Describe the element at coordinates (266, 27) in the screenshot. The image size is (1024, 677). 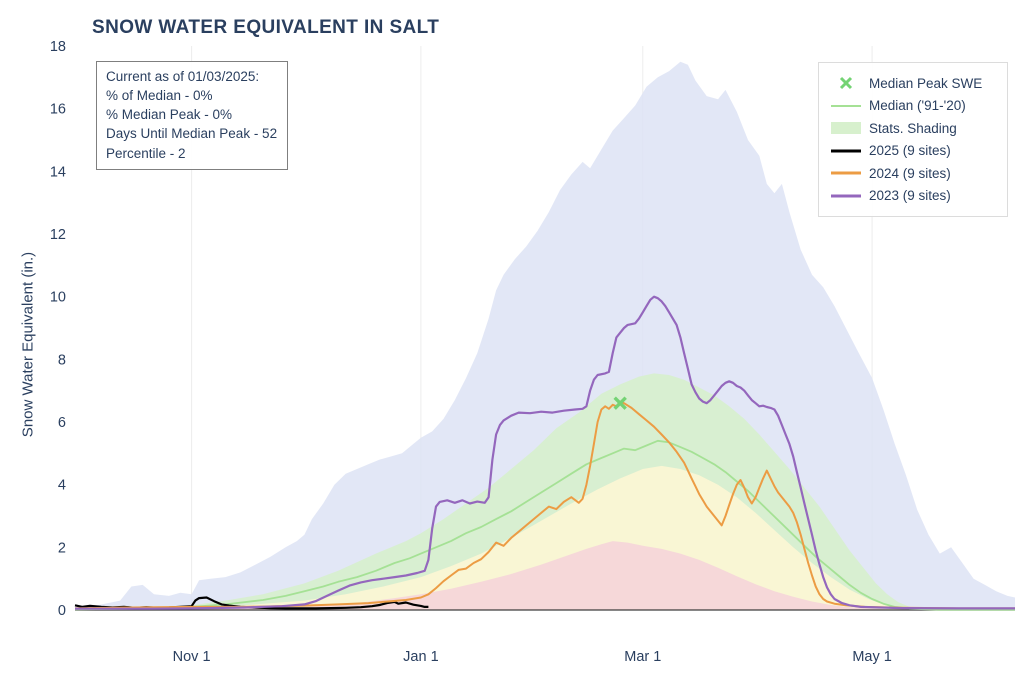
I see `chart-title: SNOW WATER EQUIVALENT IN SALT` at that location.